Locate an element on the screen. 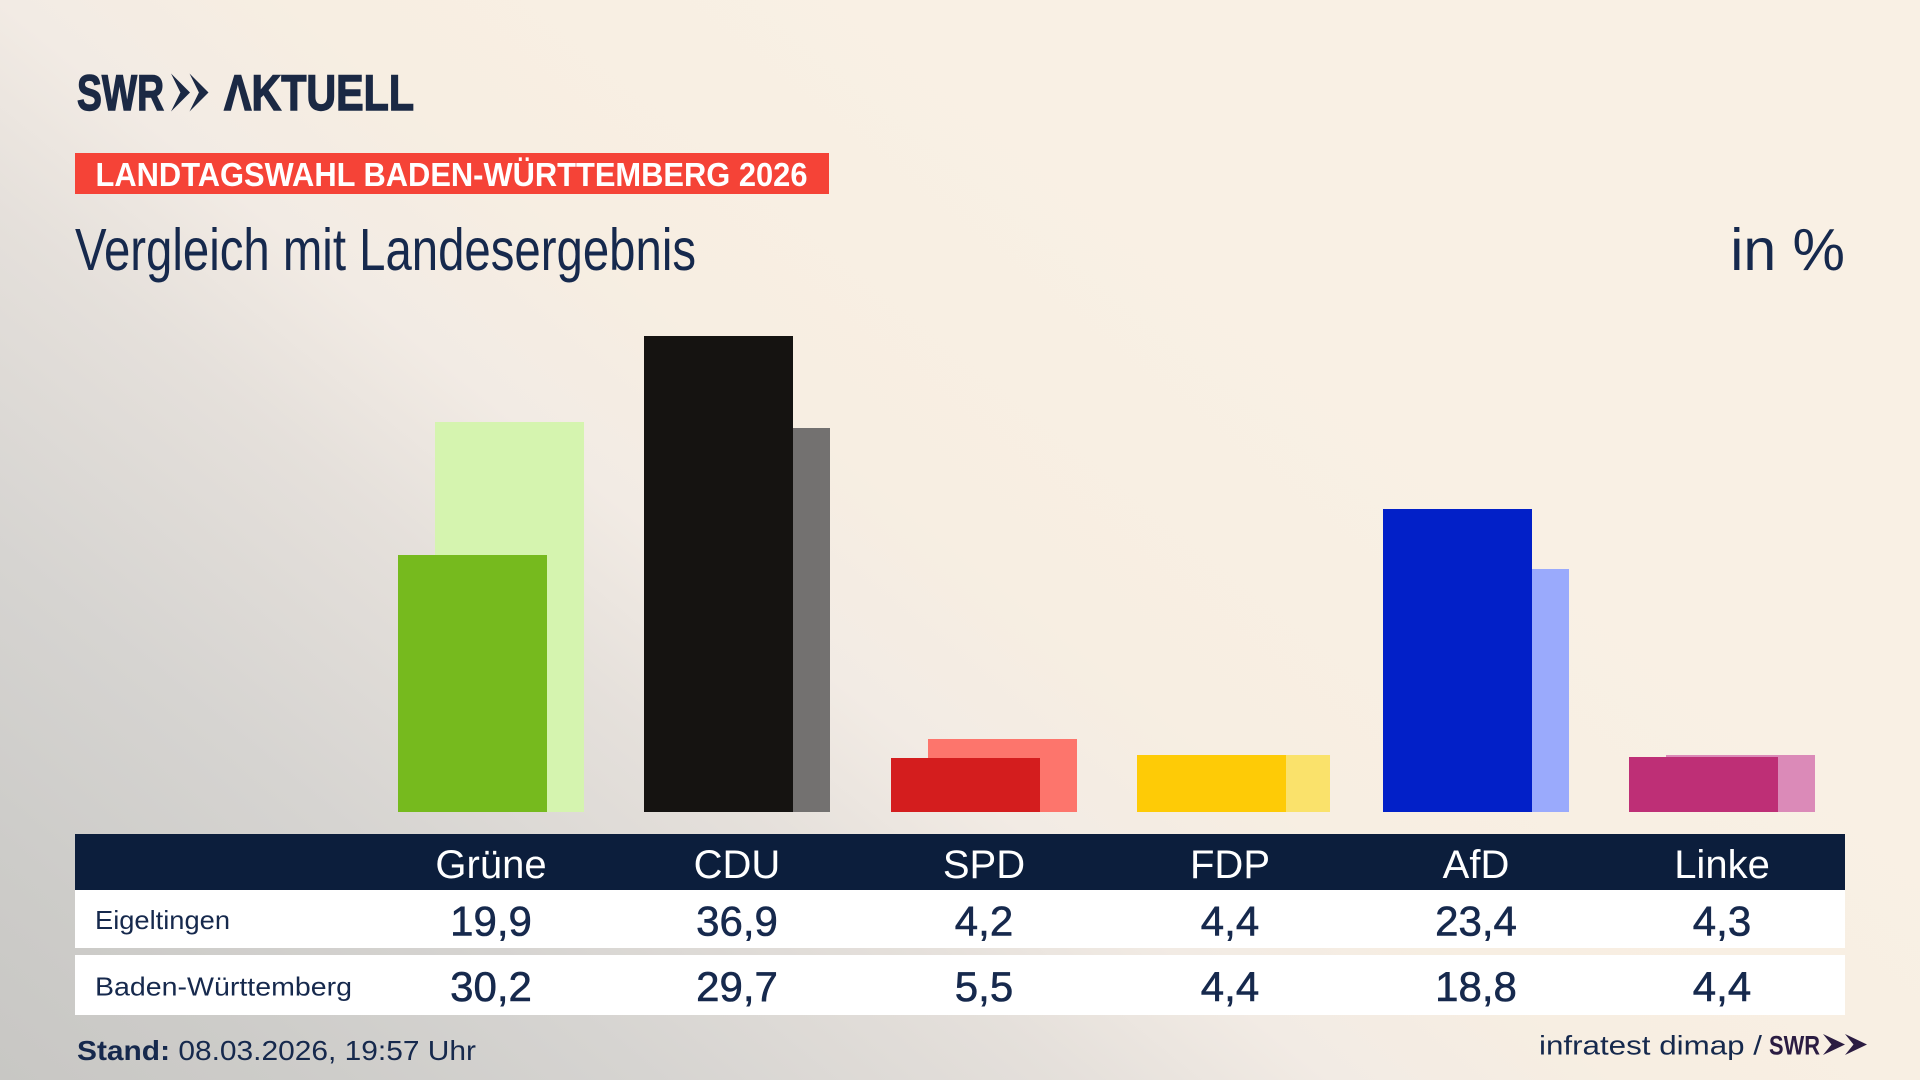  svg-text: Baden-Württemberg is located at coordinates (223, 987).